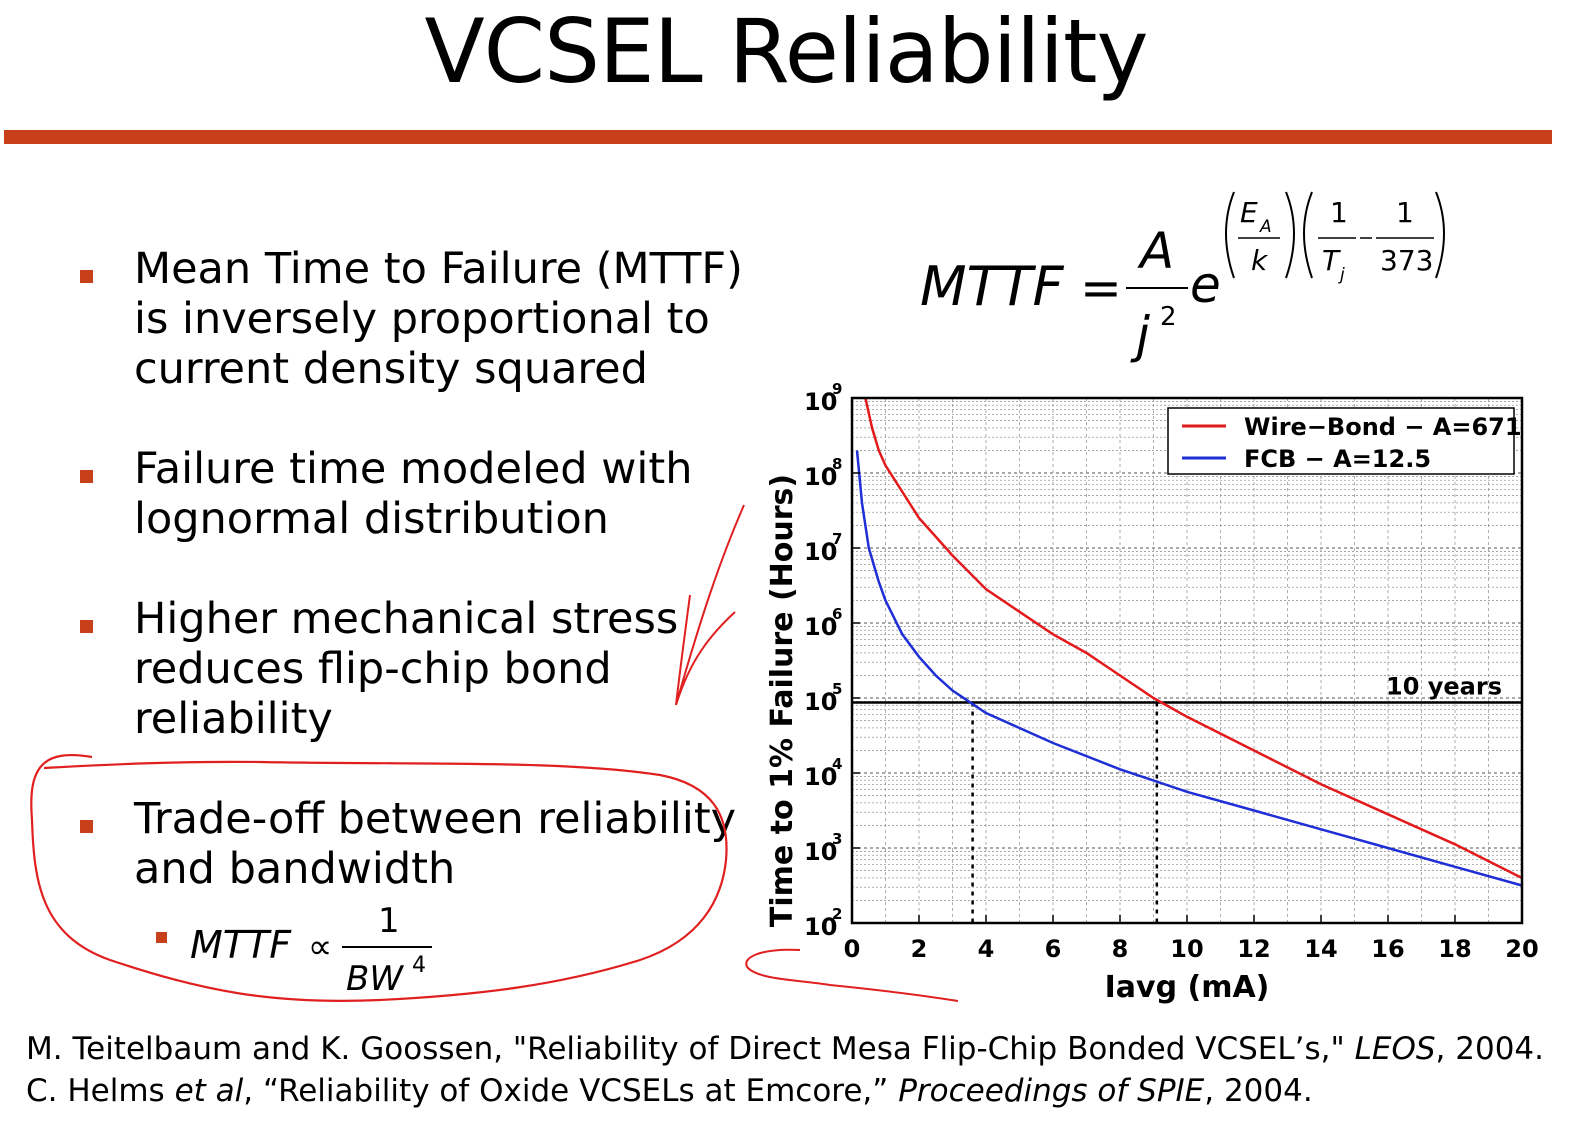 The width and height of the screenshot is (1572, 1143). I want to click on y-tick-label-exp: 4, so click(837, 764).